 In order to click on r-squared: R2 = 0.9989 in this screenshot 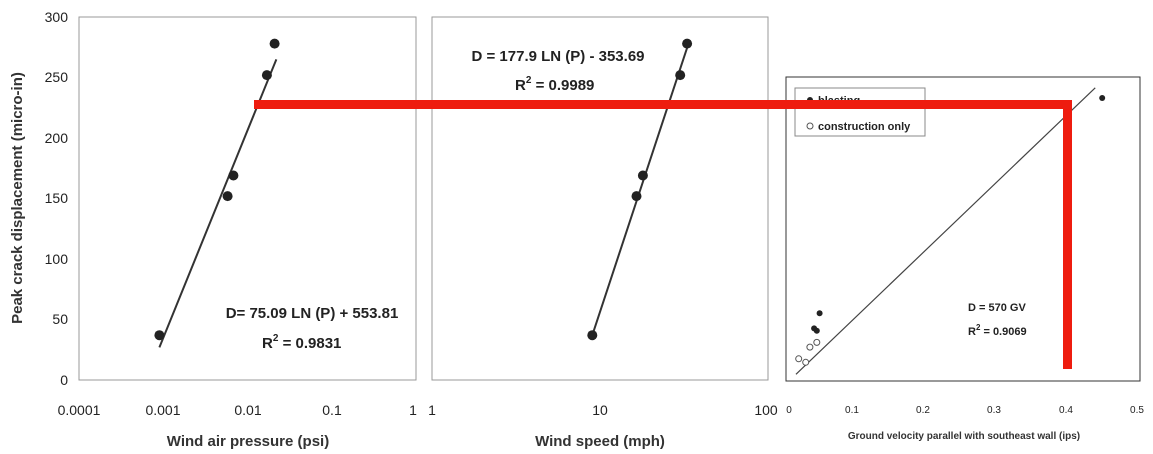, I will do `click(554, 84)`.